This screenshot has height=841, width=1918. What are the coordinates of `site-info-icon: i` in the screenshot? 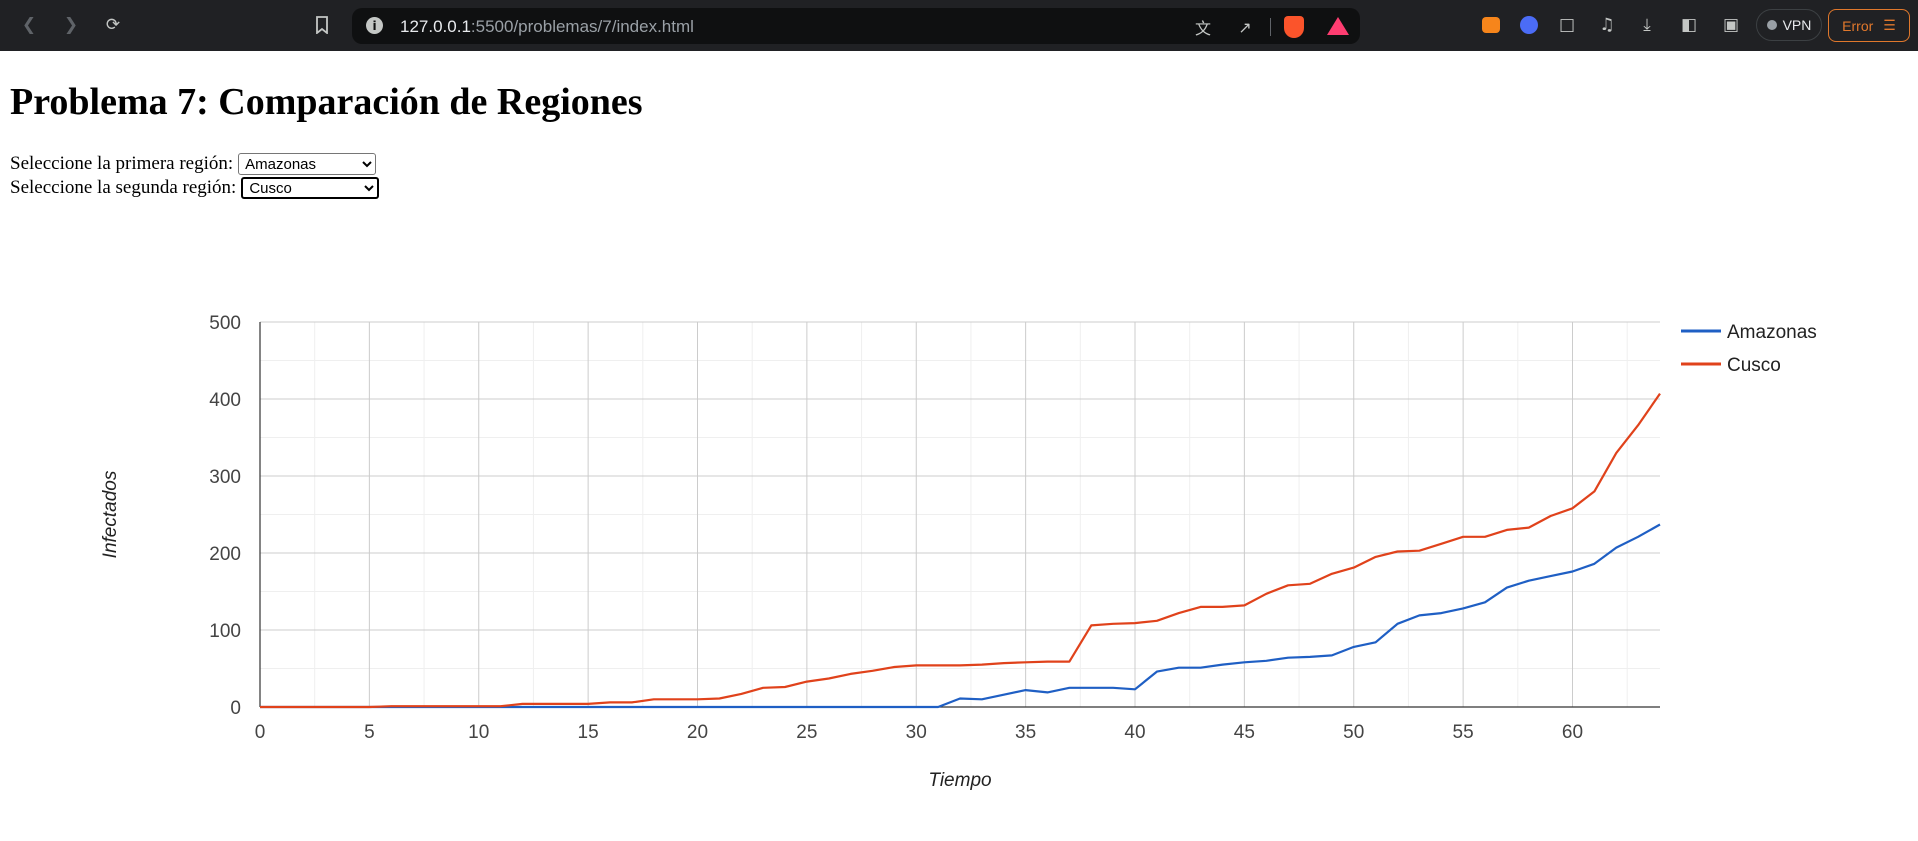 It's located at (374, 25).